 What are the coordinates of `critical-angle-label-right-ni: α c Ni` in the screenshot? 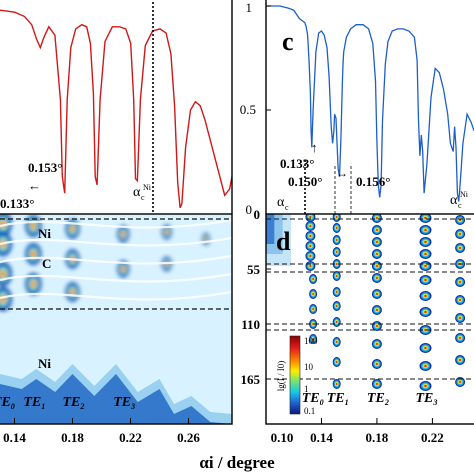 It's located at (459, 200).